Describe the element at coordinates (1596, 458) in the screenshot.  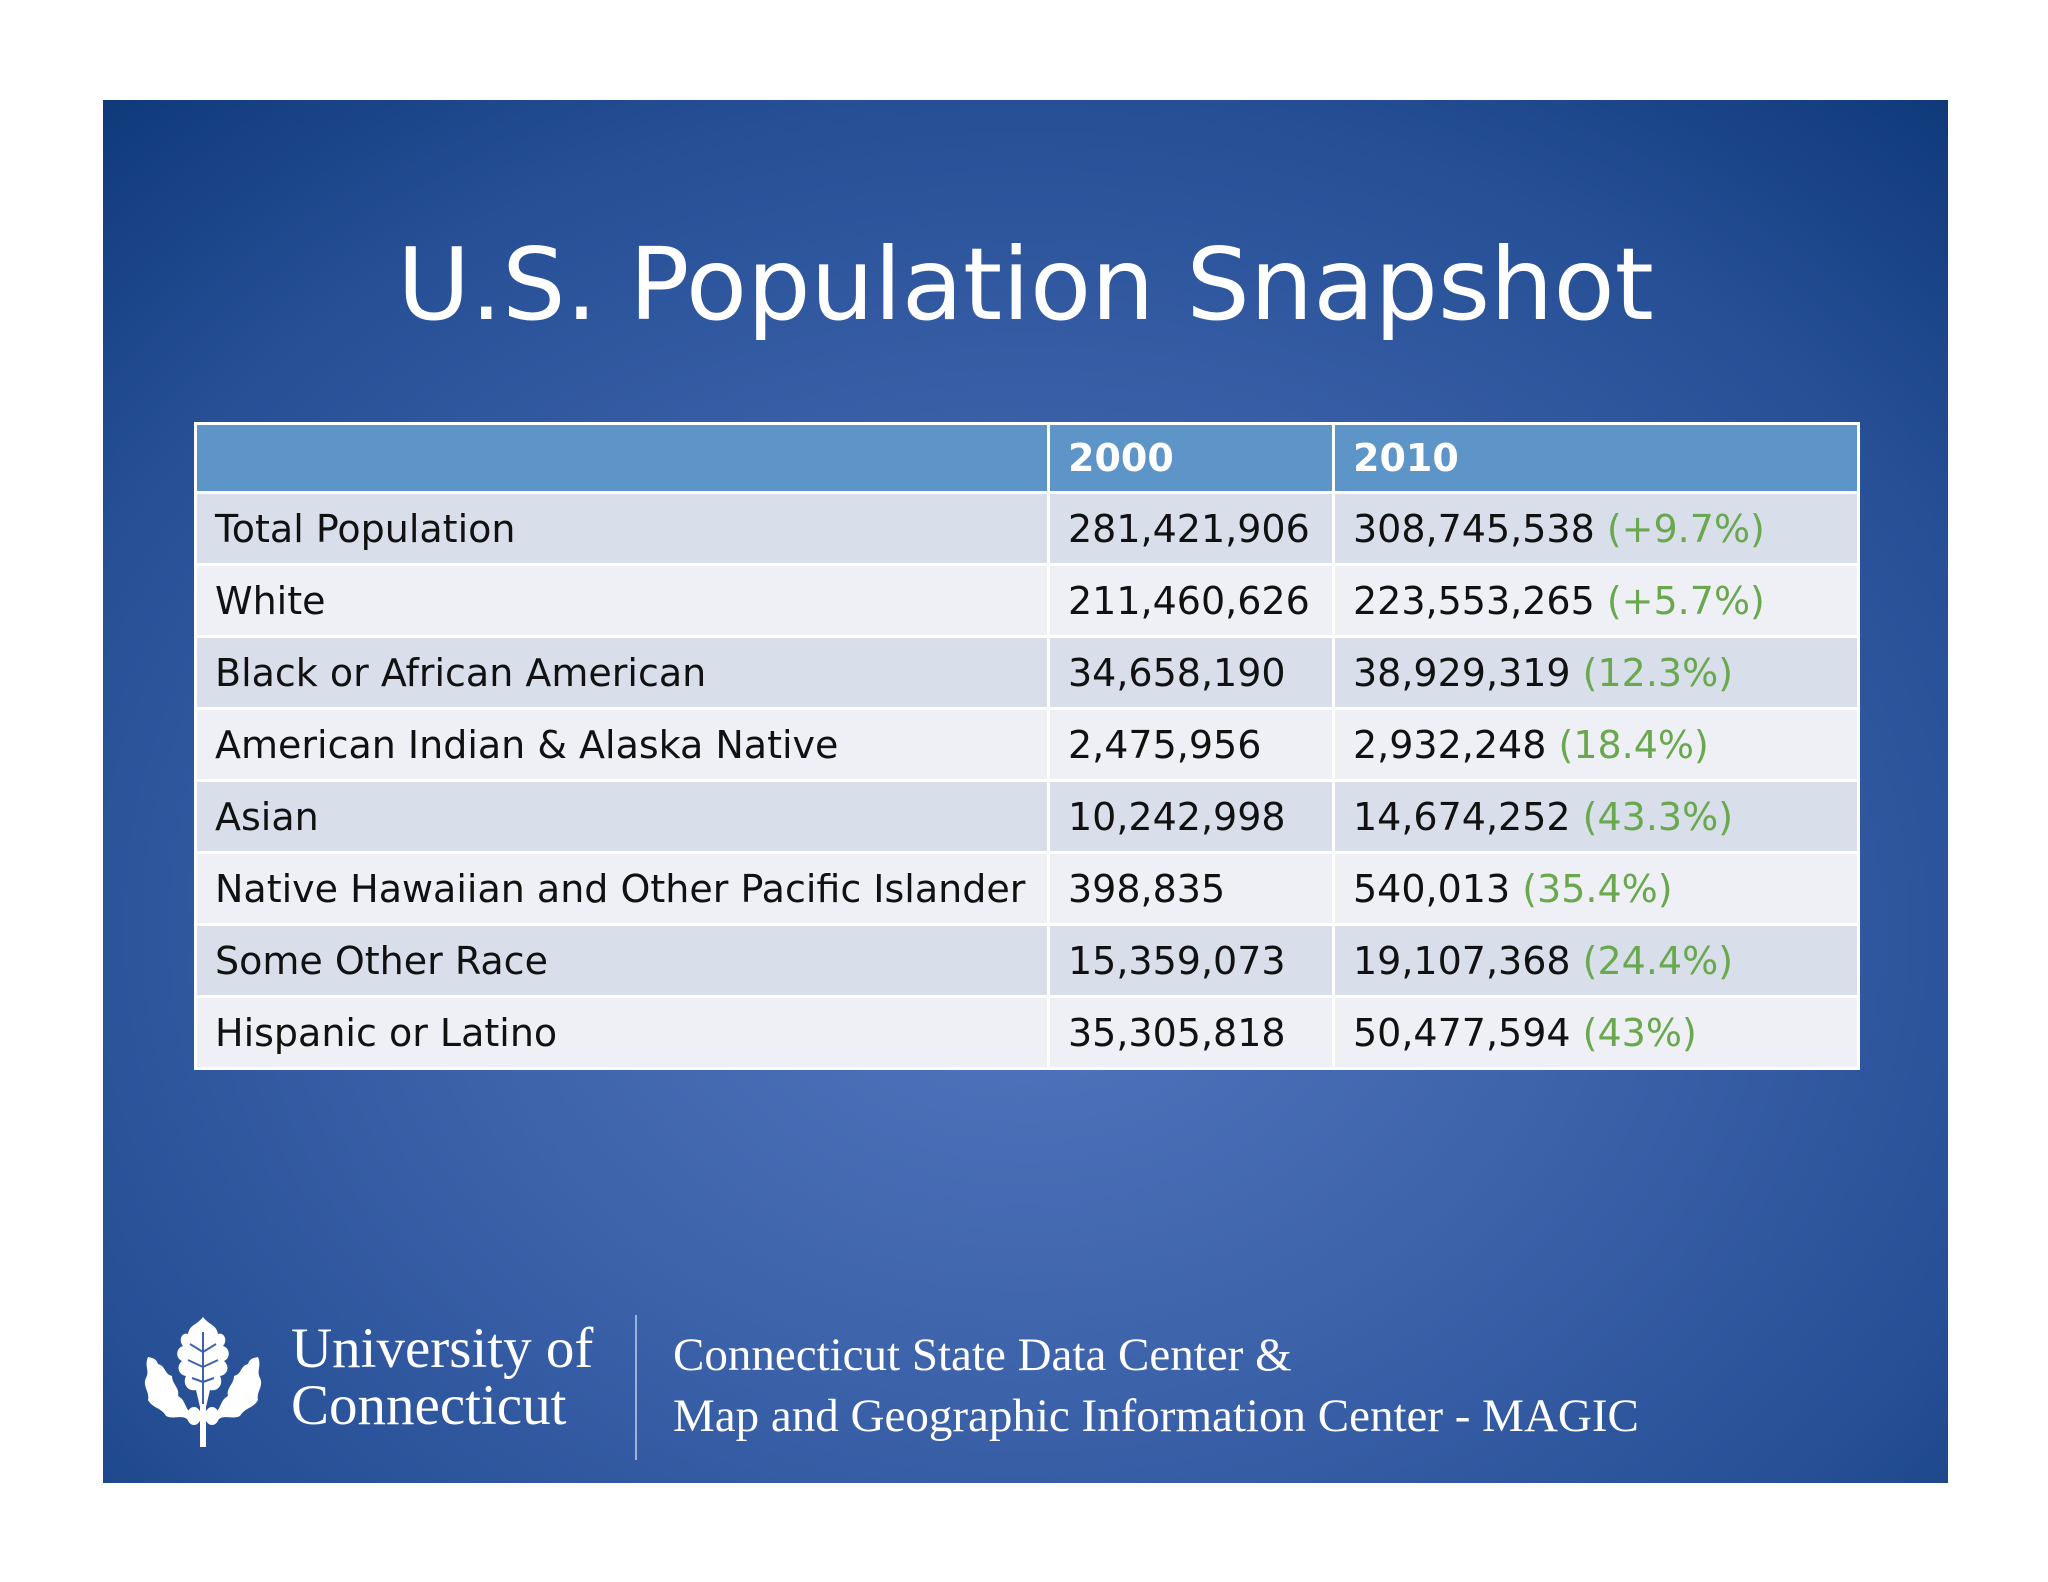
I see `header-2010: 2010` at that location.